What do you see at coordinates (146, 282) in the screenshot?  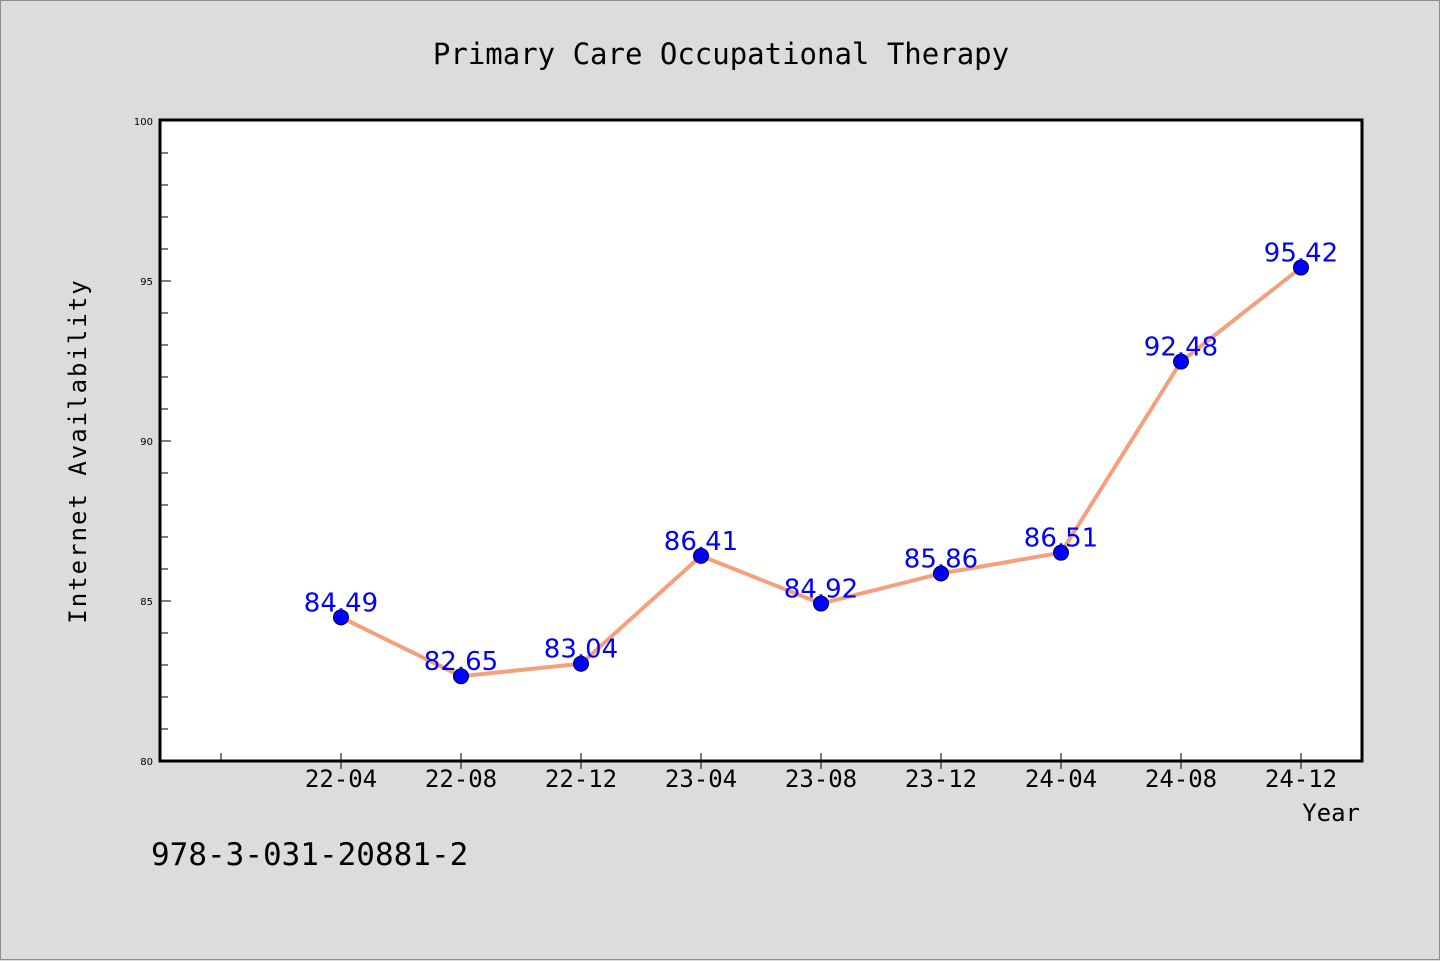 I see `y-tick-label: 95` at bounding box center [146, 282].